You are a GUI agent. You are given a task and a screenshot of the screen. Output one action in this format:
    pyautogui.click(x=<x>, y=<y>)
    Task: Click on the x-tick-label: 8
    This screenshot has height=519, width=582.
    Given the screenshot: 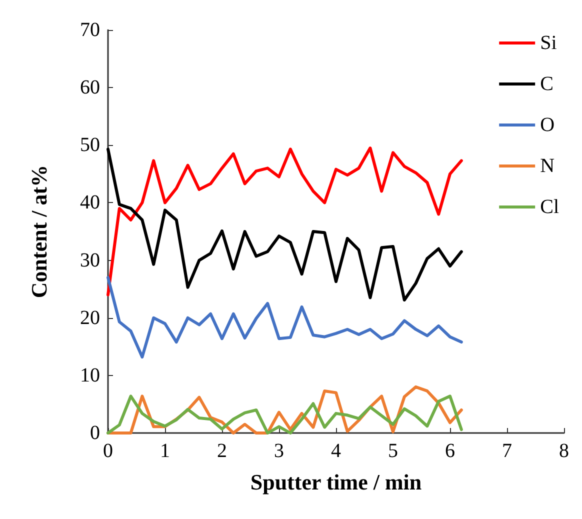 What is the action you would take?
    pyautogui.click(x=564, y=451)
    